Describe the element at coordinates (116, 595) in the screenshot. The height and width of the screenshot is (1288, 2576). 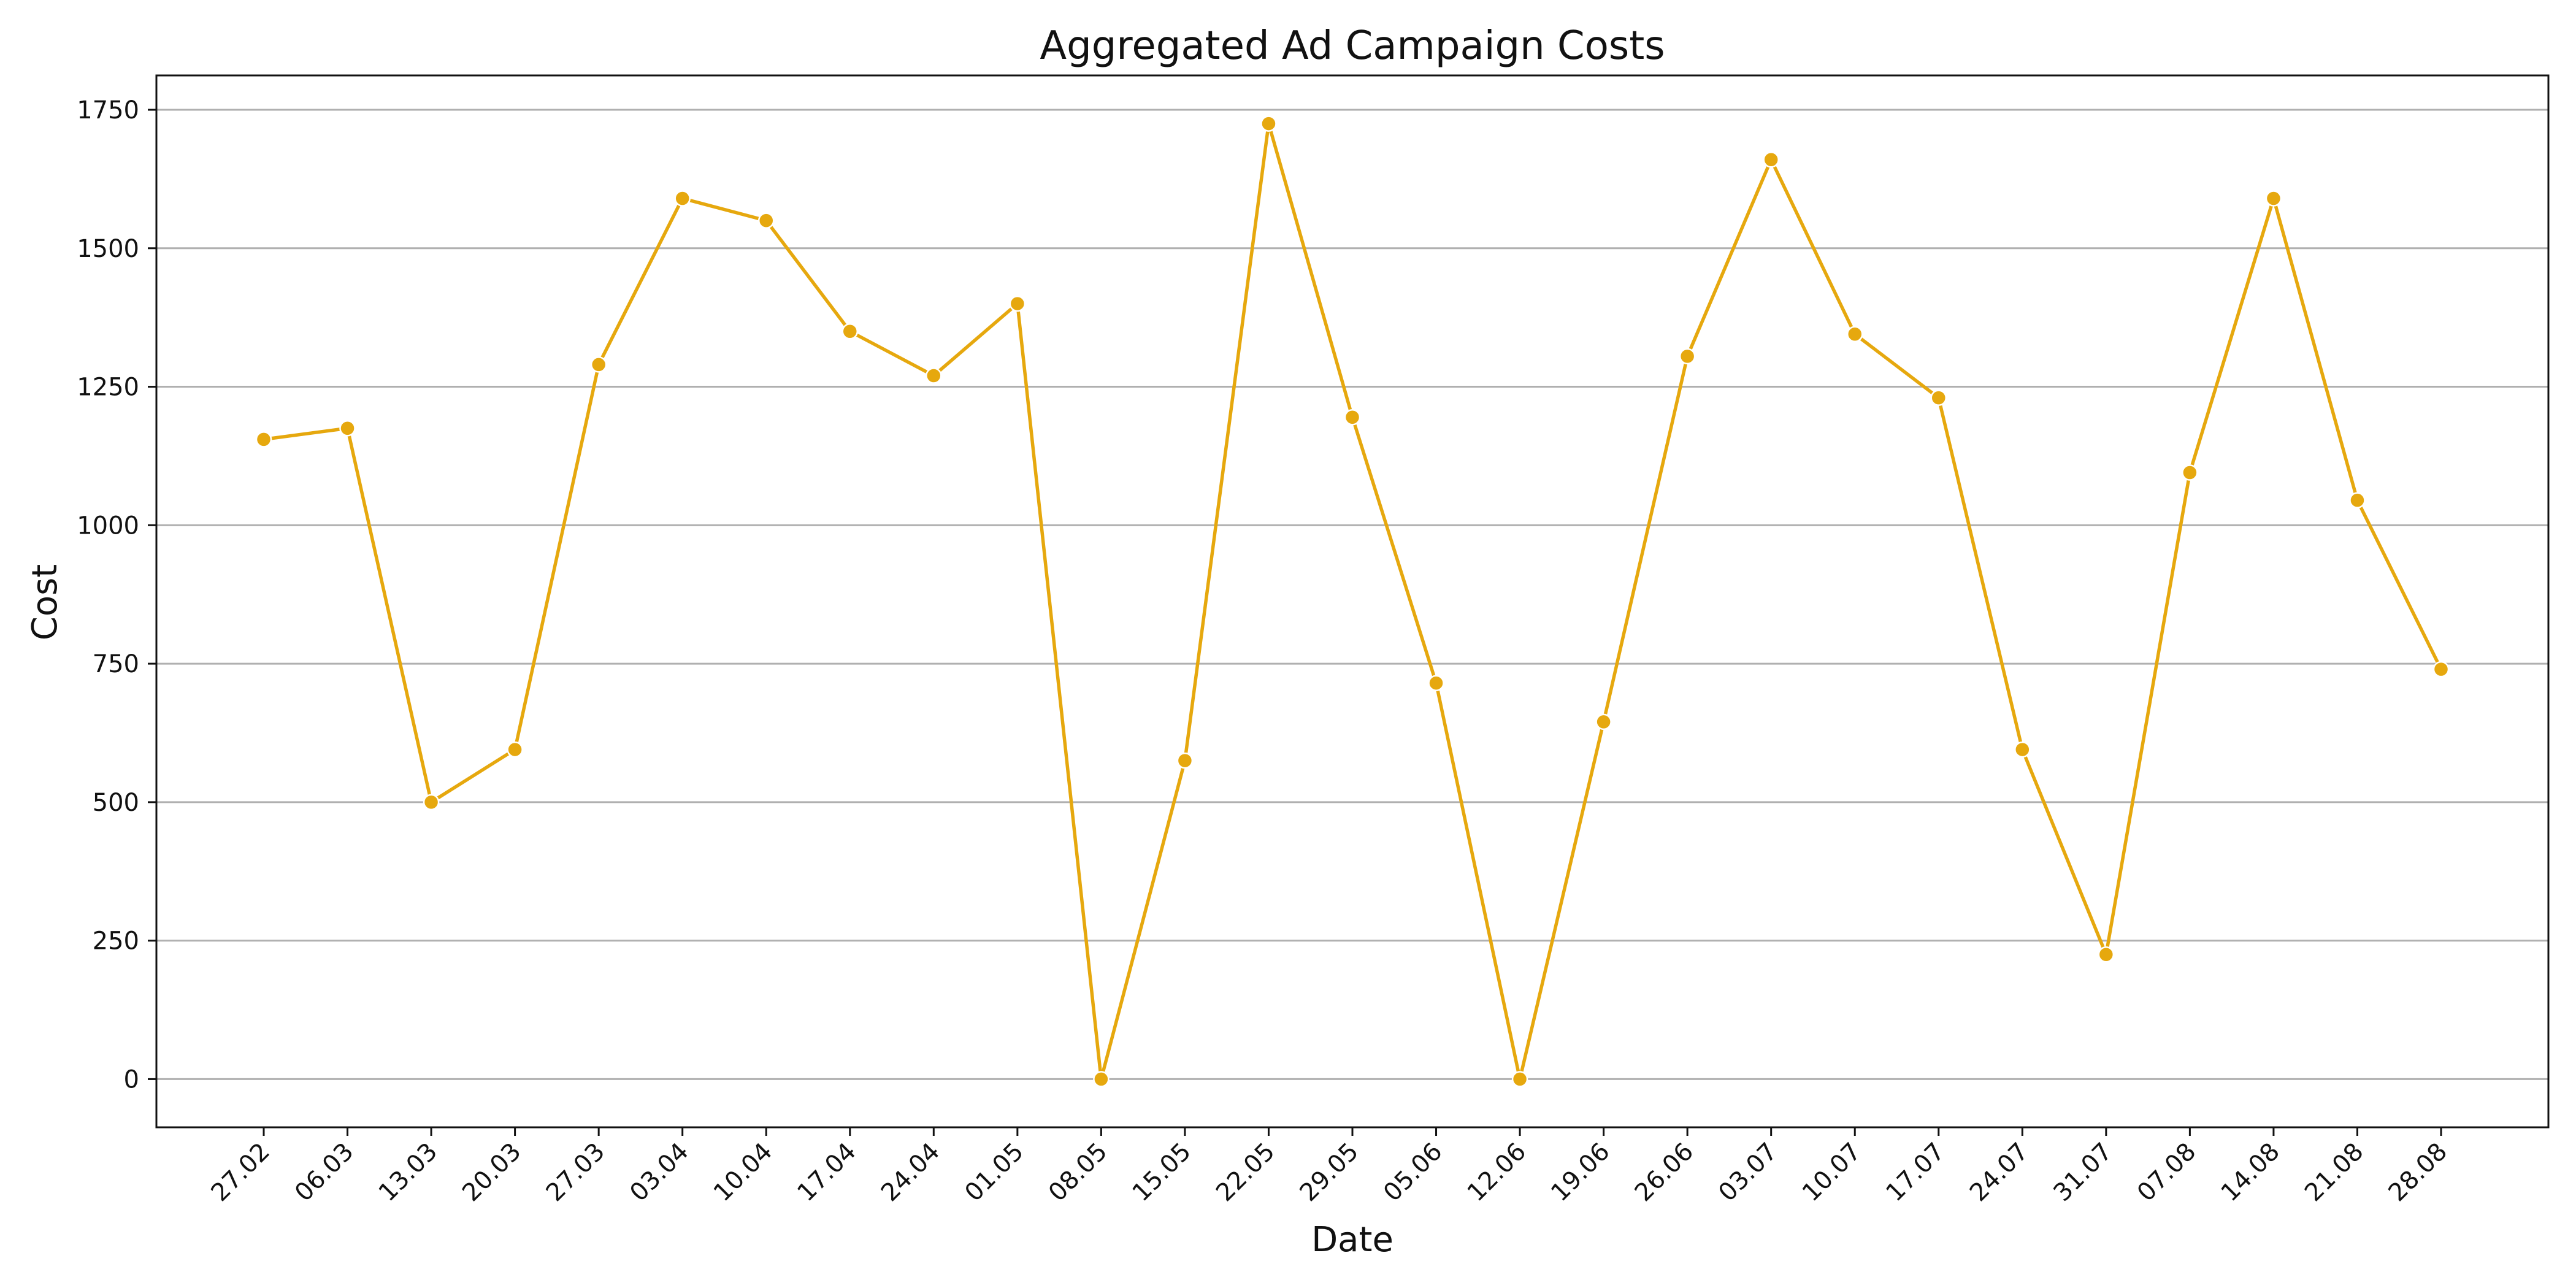
I see `y-axis-ticks: 0 250 500 750 1000 1250 1500 1750` at that location.